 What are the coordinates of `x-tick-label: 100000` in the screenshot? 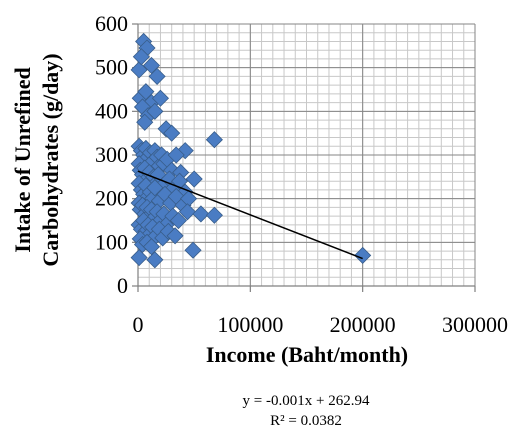 It's located at (250, 324).